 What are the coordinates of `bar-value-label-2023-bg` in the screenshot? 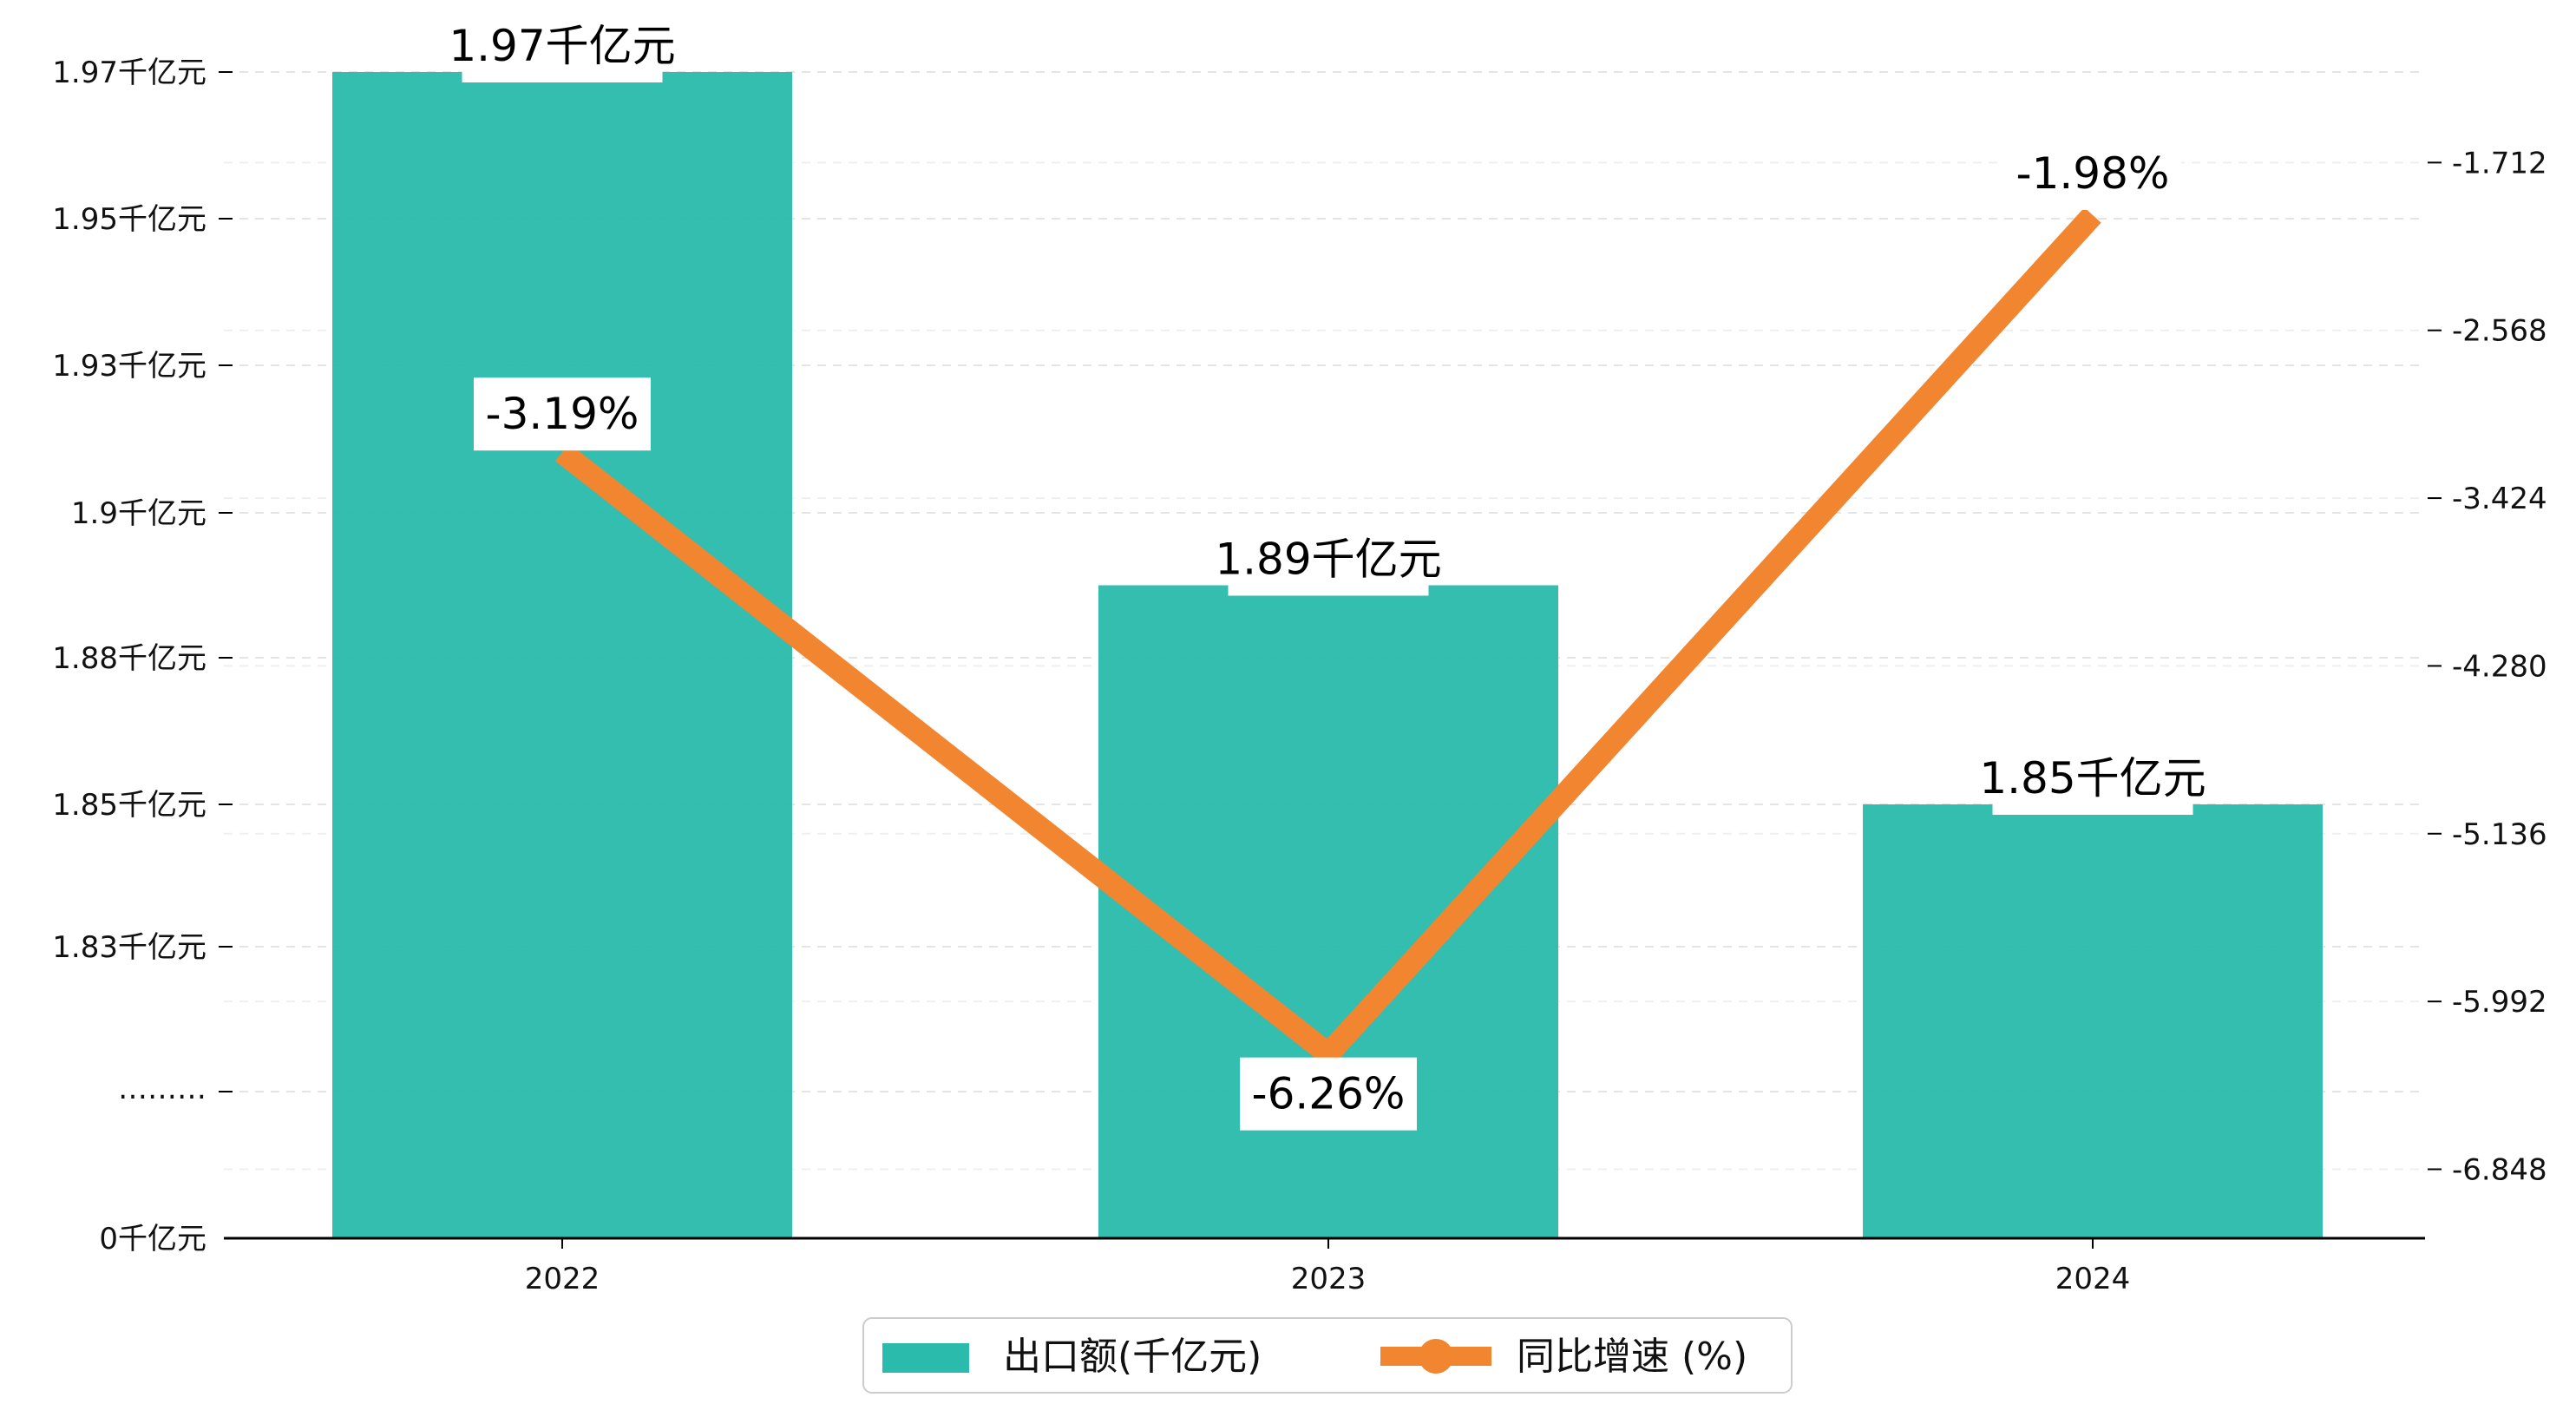 It's located at (1328, 559).